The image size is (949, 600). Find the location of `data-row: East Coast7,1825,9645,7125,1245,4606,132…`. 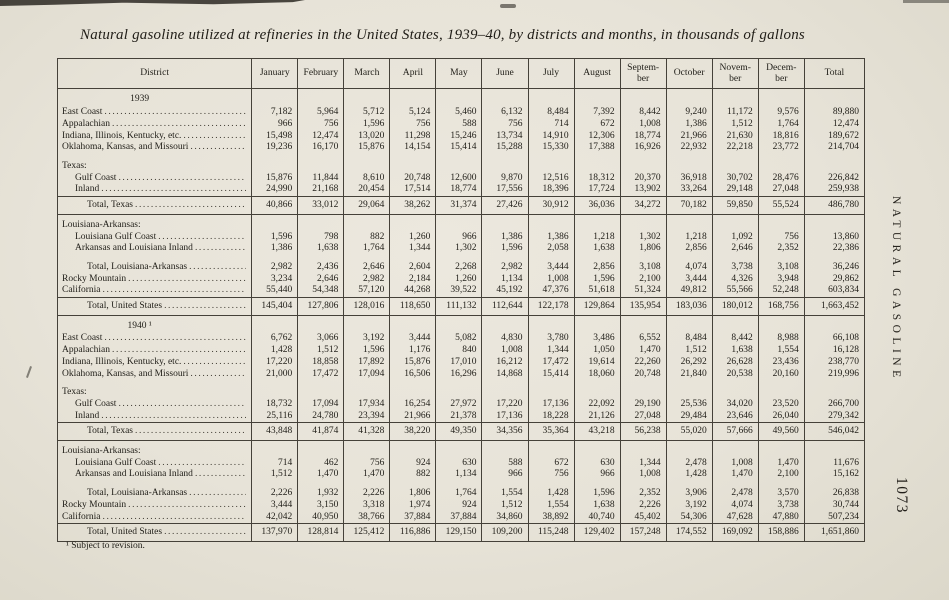

data-row: East Coast7,1825,9645,7125,1245,4606,132… is located at coordinates (461, 113).